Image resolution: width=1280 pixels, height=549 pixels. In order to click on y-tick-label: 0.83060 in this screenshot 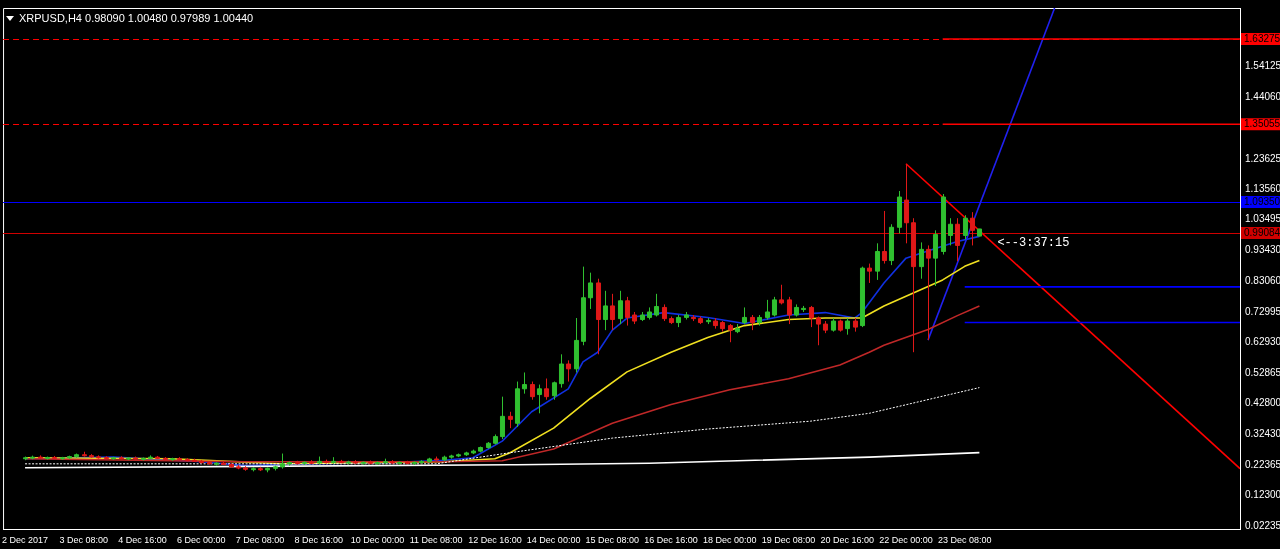, I will do `click(1262, 281)`.